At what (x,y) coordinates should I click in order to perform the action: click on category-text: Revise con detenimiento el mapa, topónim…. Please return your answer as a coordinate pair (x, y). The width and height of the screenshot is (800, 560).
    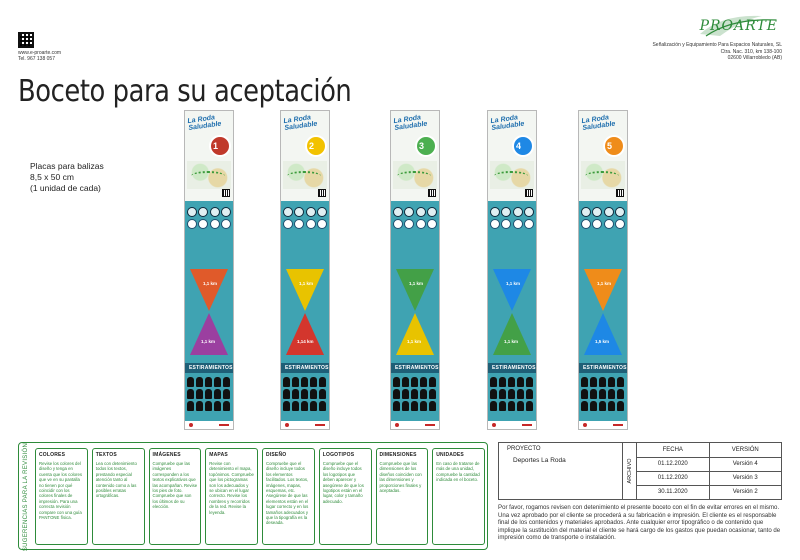
    Looking at the image, I should click on (231, 488).